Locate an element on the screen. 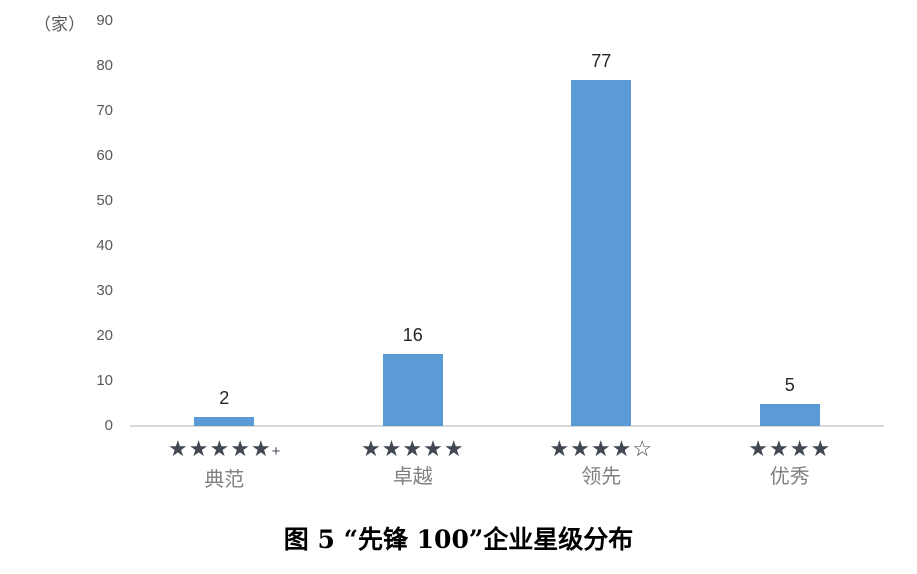  y-axis-tick-label: 0 is located at coordinates (108, 425).